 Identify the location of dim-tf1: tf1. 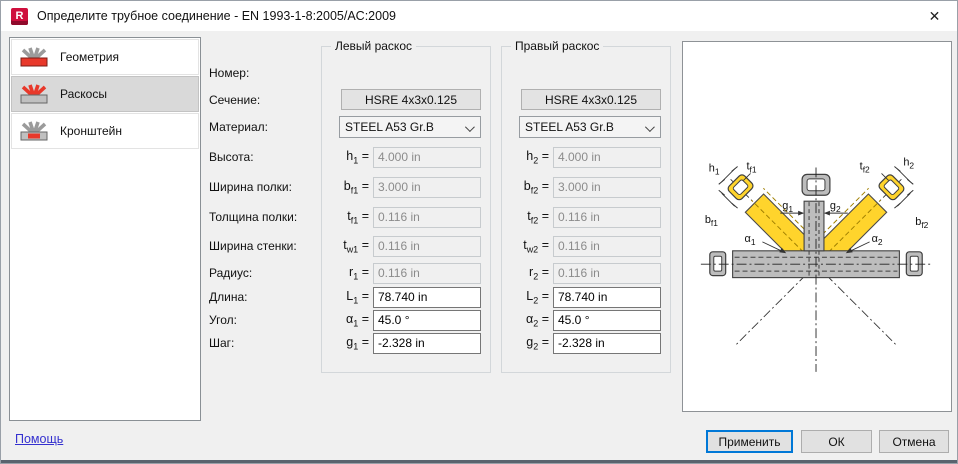
(752, 167).